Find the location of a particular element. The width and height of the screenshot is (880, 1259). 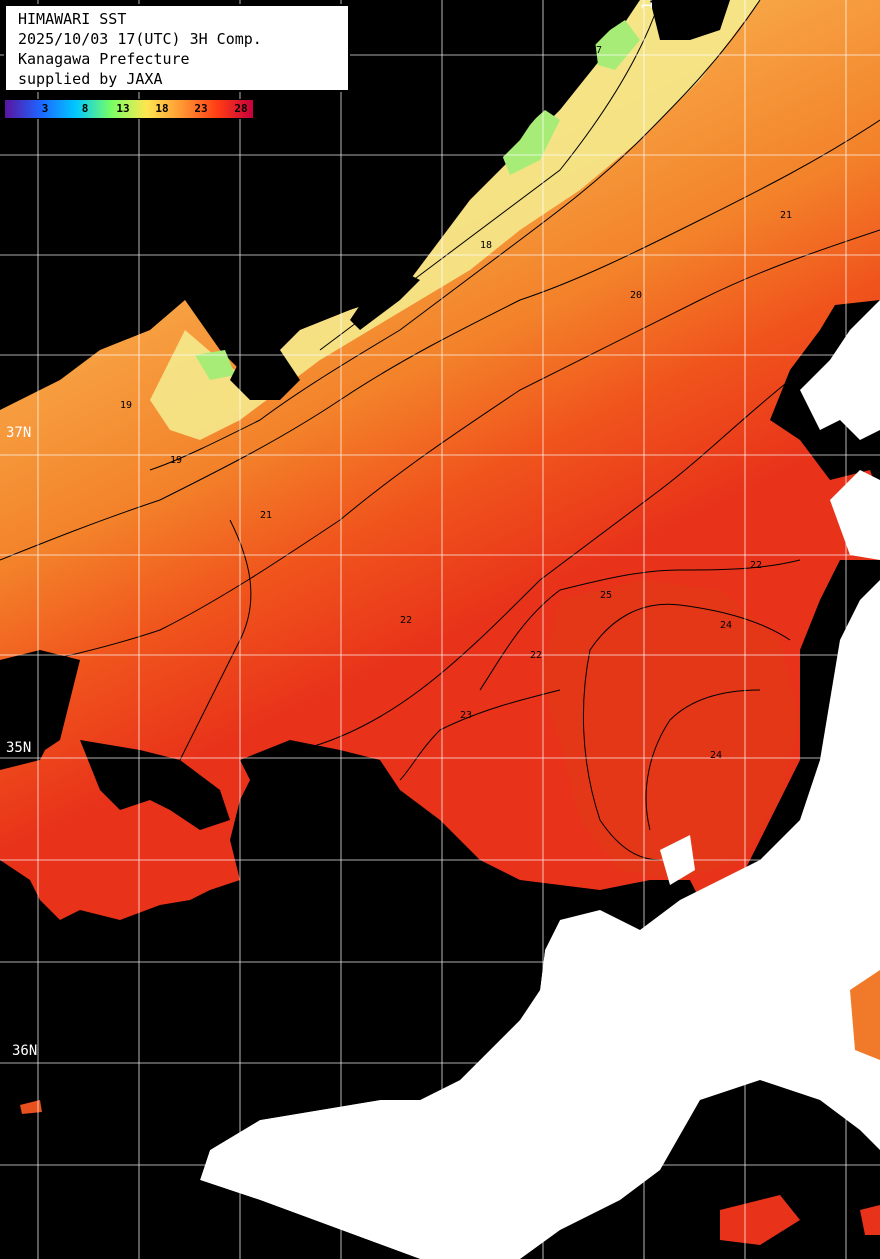

colorbar-tick-label: 18 is located at coordinates (162, 108).